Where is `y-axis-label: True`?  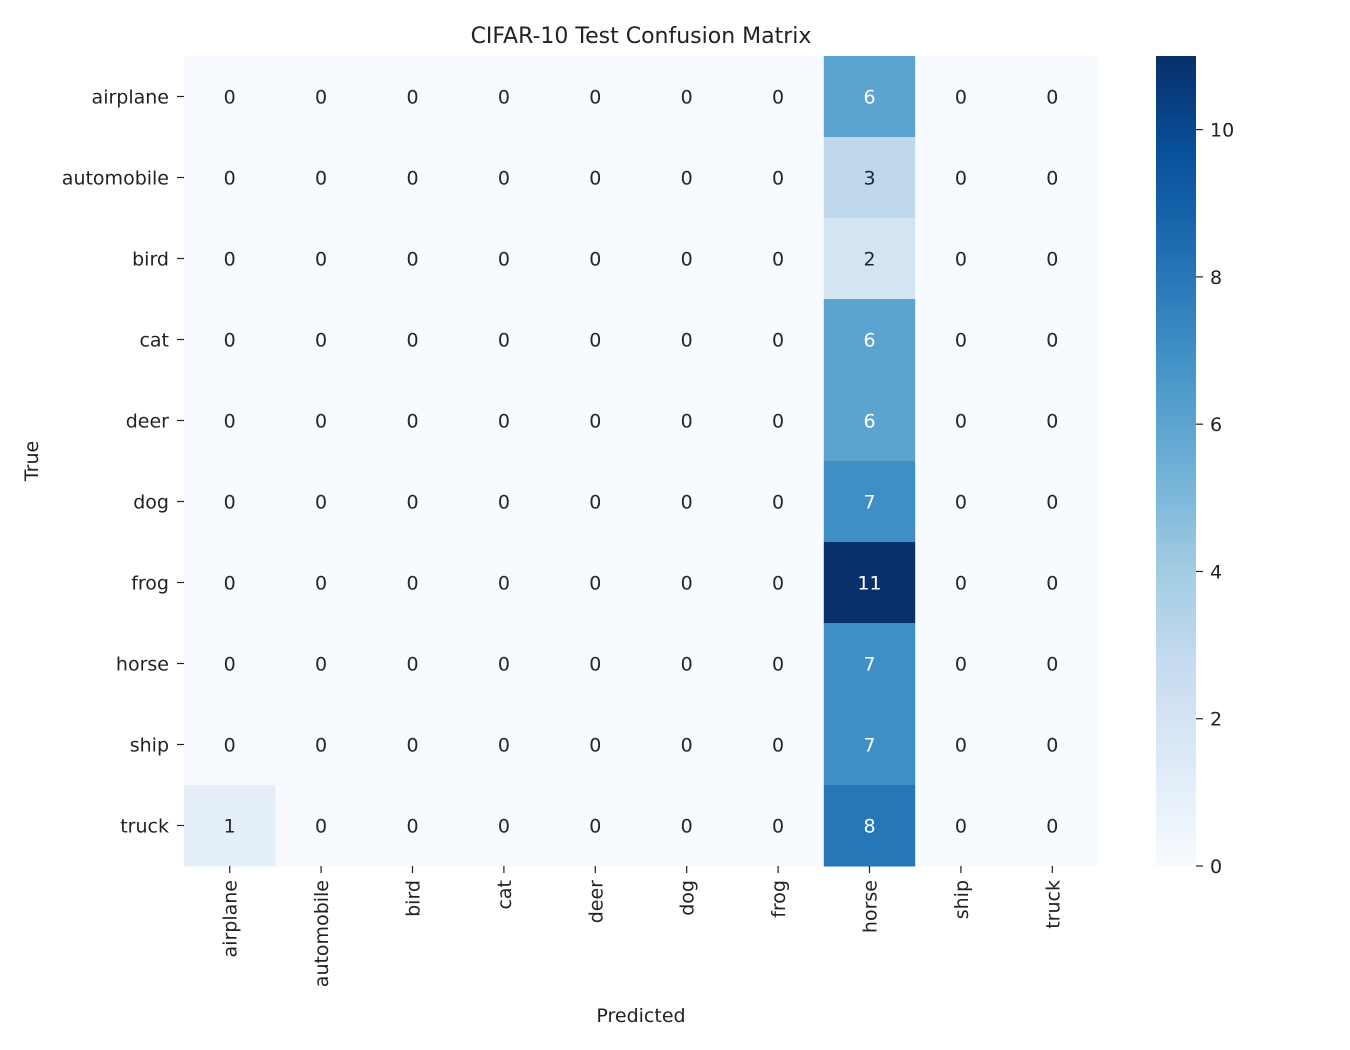 y-axis-label: True is located at coordinates (32, 461).